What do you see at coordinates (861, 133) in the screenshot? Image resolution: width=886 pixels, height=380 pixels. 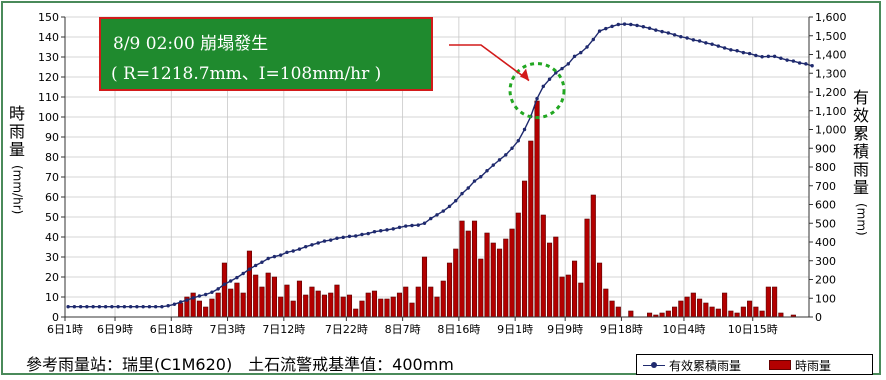 I see `axis-title-char: 累` at bounding box center [861, 133].